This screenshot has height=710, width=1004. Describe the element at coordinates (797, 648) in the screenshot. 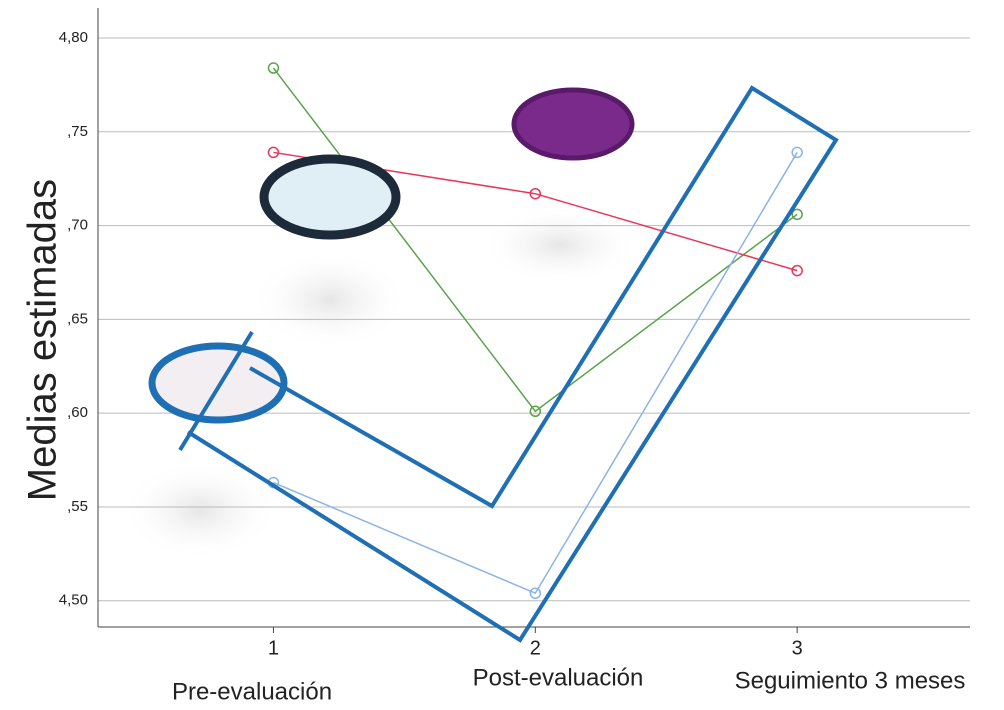

I see `x-tick-label: 3` at that location.